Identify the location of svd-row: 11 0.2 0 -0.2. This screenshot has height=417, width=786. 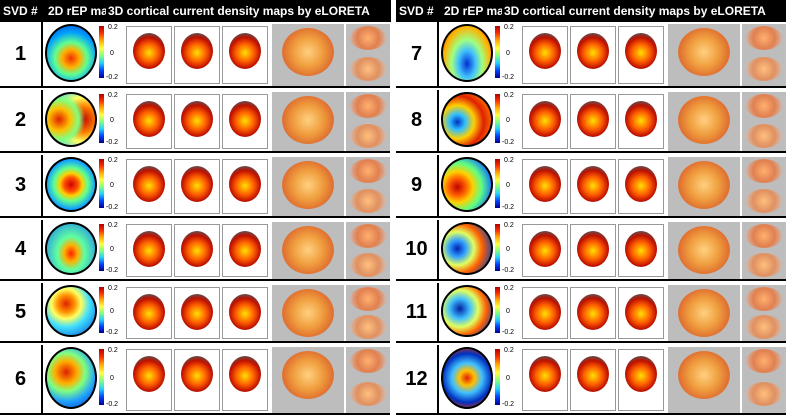
(591, 313).